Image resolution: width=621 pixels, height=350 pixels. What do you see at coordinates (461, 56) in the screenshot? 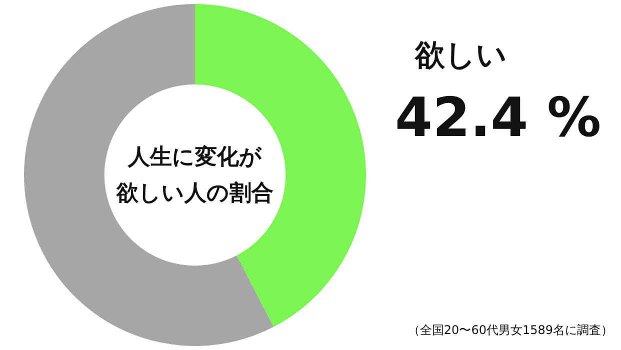
I see `slice-label: 欲しい` at bounding box center [461, 56].